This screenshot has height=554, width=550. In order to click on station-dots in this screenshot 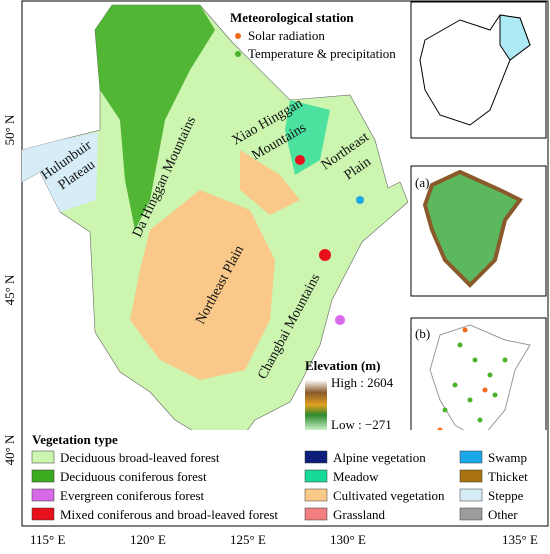, I will do `click(465, 385)`.